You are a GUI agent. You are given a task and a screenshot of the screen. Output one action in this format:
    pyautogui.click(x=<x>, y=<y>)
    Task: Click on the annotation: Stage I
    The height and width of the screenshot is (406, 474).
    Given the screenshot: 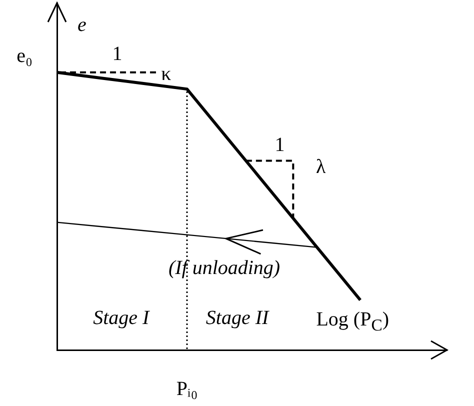 What is the action you would take?
    pyautogui.click(x=121, y=317)
    